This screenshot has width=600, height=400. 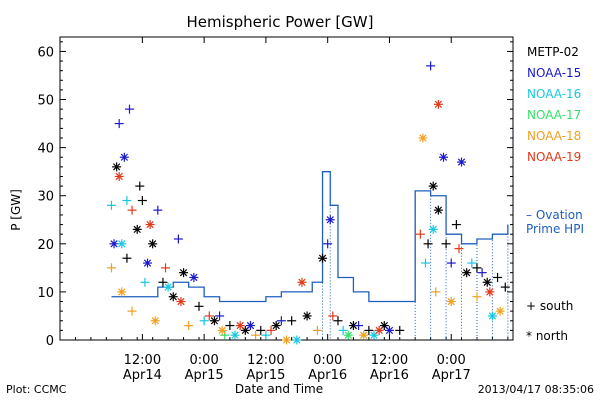 I want to click on y-tick-label: 20, so click(x=45, y=245).